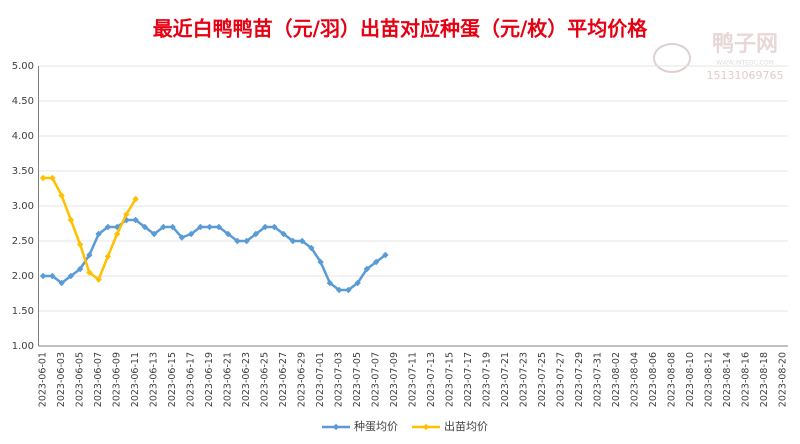  Describe the element at coordinates (468, 379) in the screenshot. I see `x-tick-label: 2023-07-17` at that location.